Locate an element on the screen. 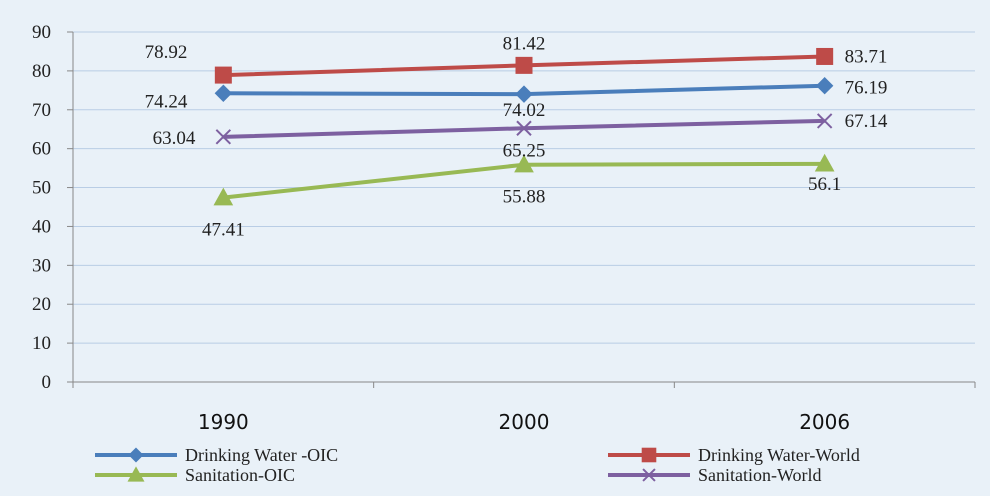 The image size is (990, 496). y-tick-label-90: 90 is located at coordinates (41, 32).